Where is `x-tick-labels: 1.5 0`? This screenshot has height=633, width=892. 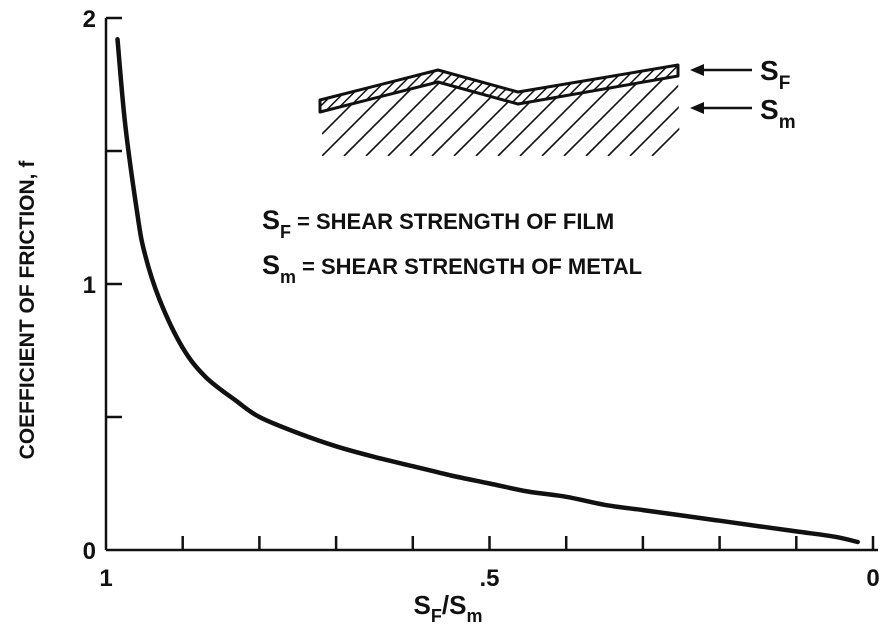 x-tick-labels: 1.5 0 is located at coordinates (489, 578).